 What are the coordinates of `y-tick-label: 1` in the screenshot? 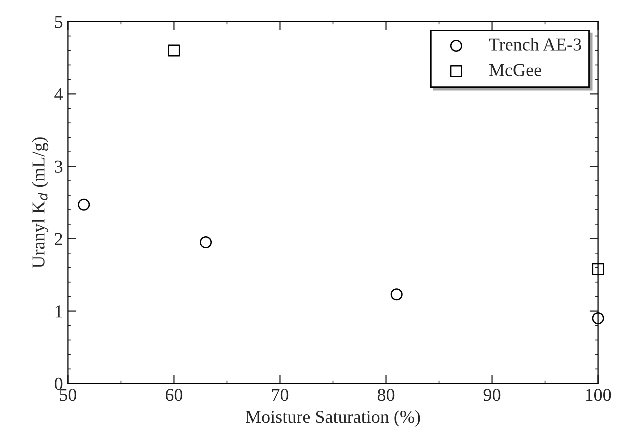 It's located at (59, 312).